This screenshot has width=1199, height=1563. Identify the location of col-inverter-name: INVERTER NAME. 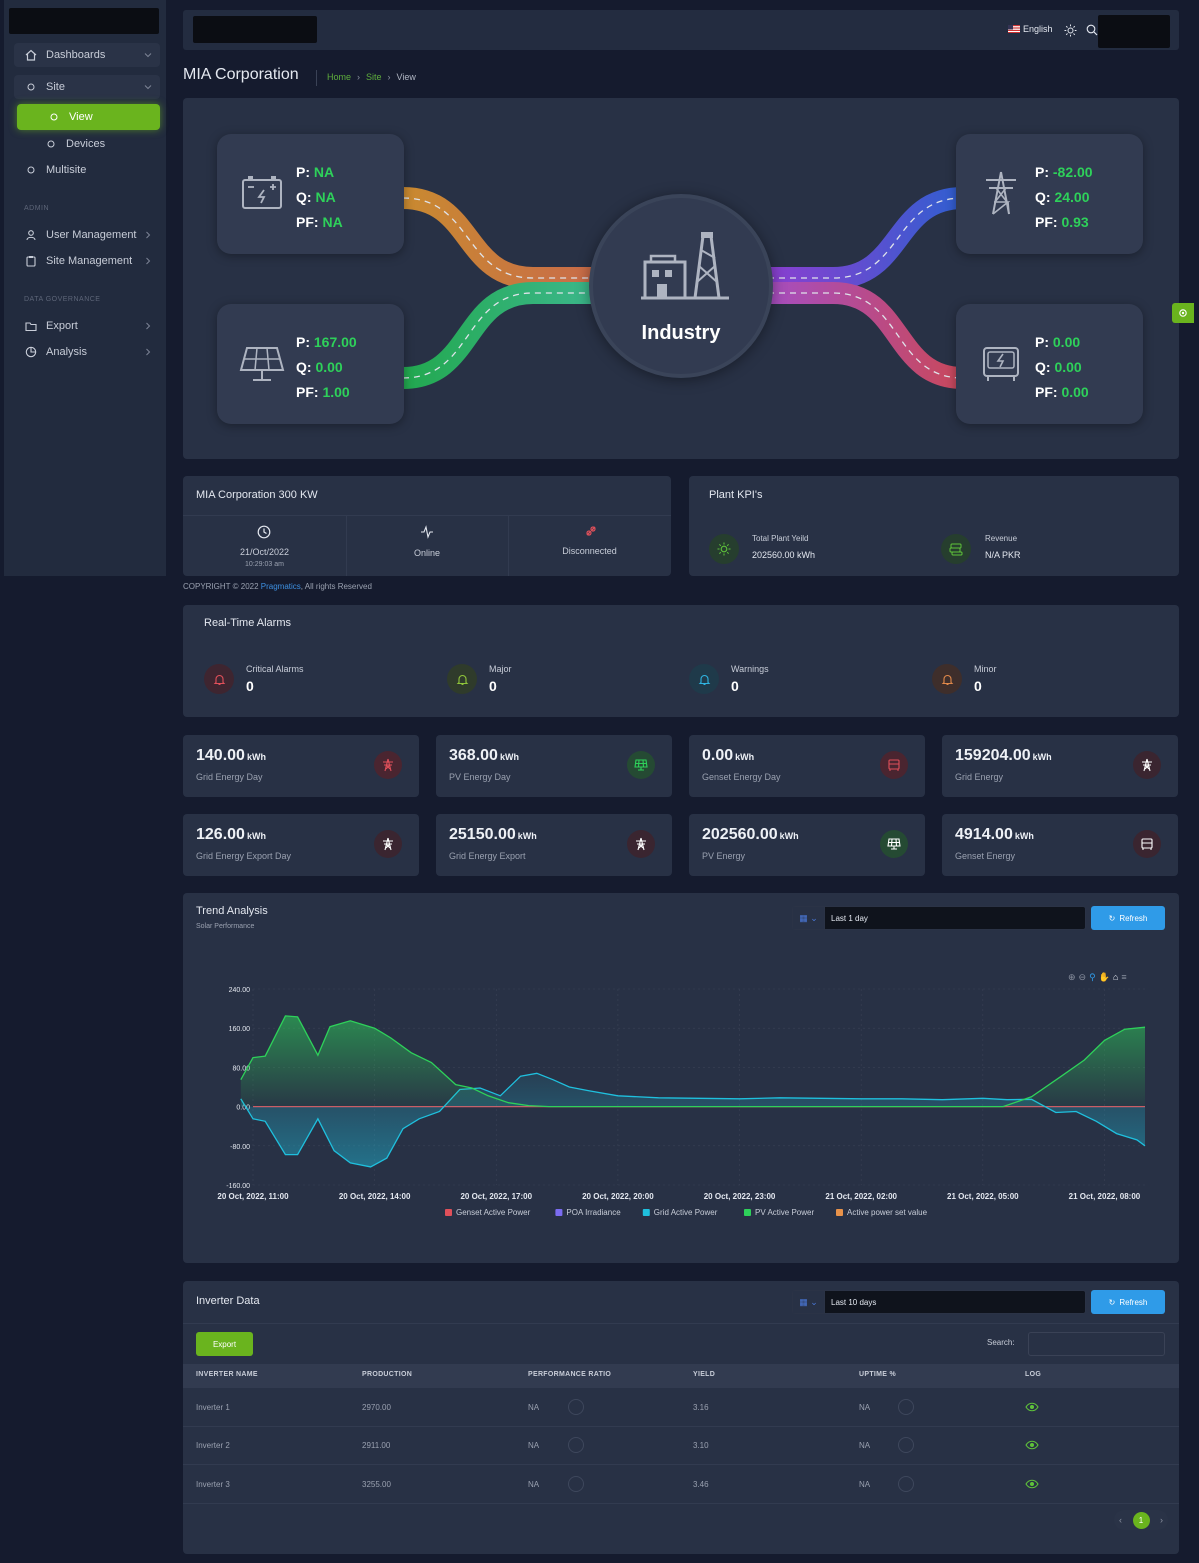
(227, 1374).